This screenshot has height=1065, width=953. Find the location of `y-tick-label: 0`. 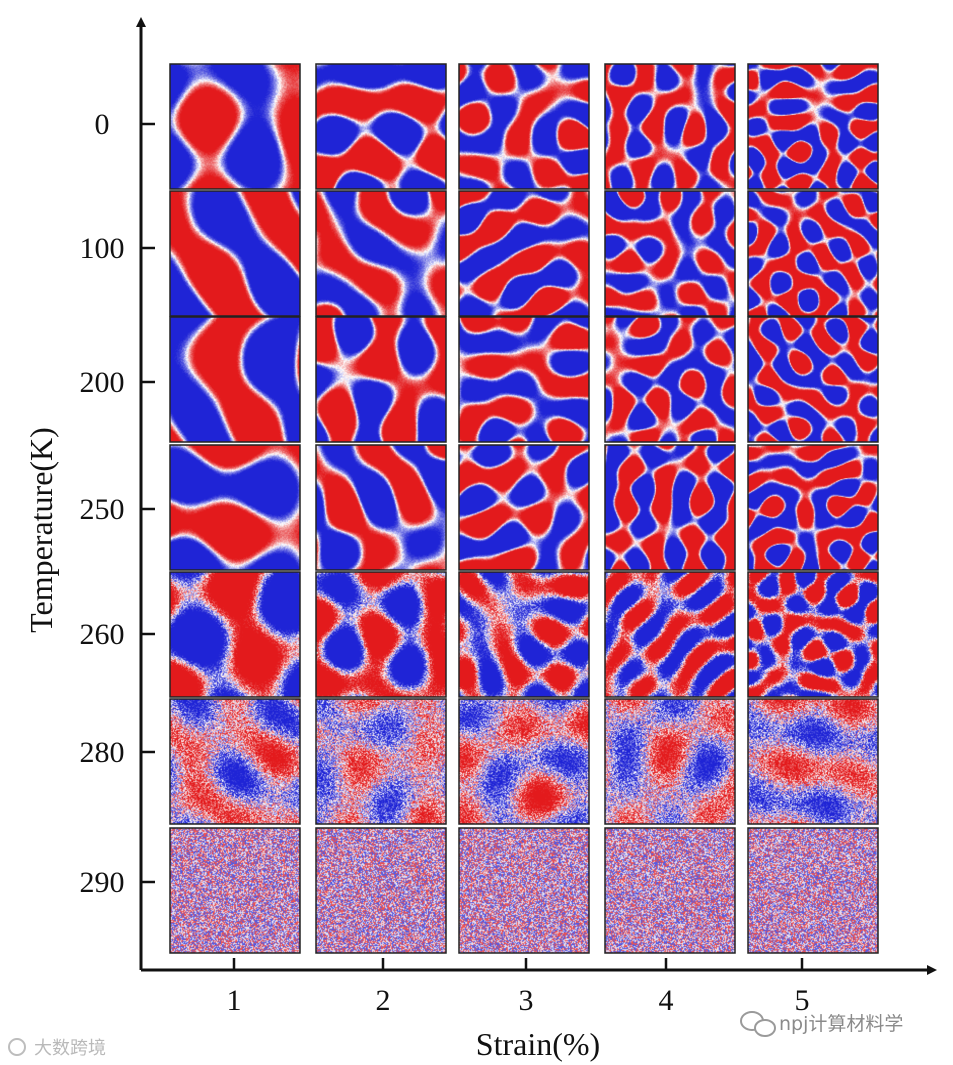

y-tick-label: 0 is located at coordinates (102, 124).